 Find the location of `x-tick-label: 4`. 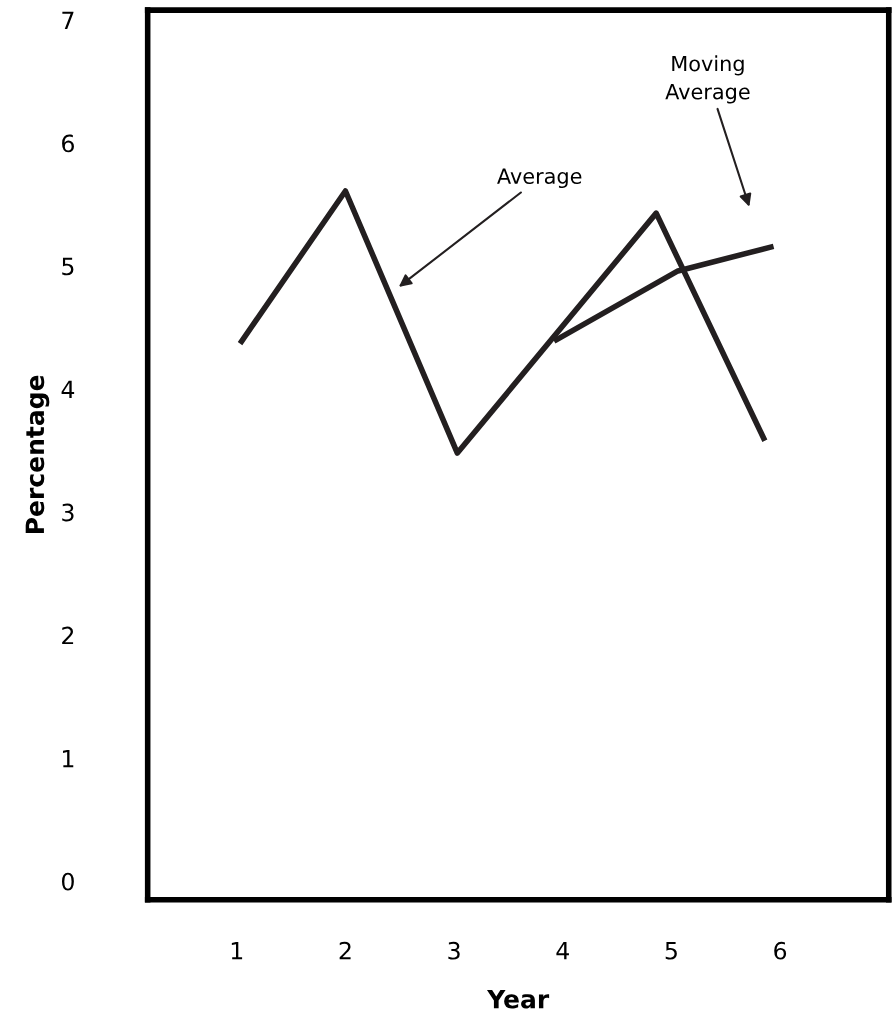

x-tick-label: 4 is located at coordinates (562, 951).